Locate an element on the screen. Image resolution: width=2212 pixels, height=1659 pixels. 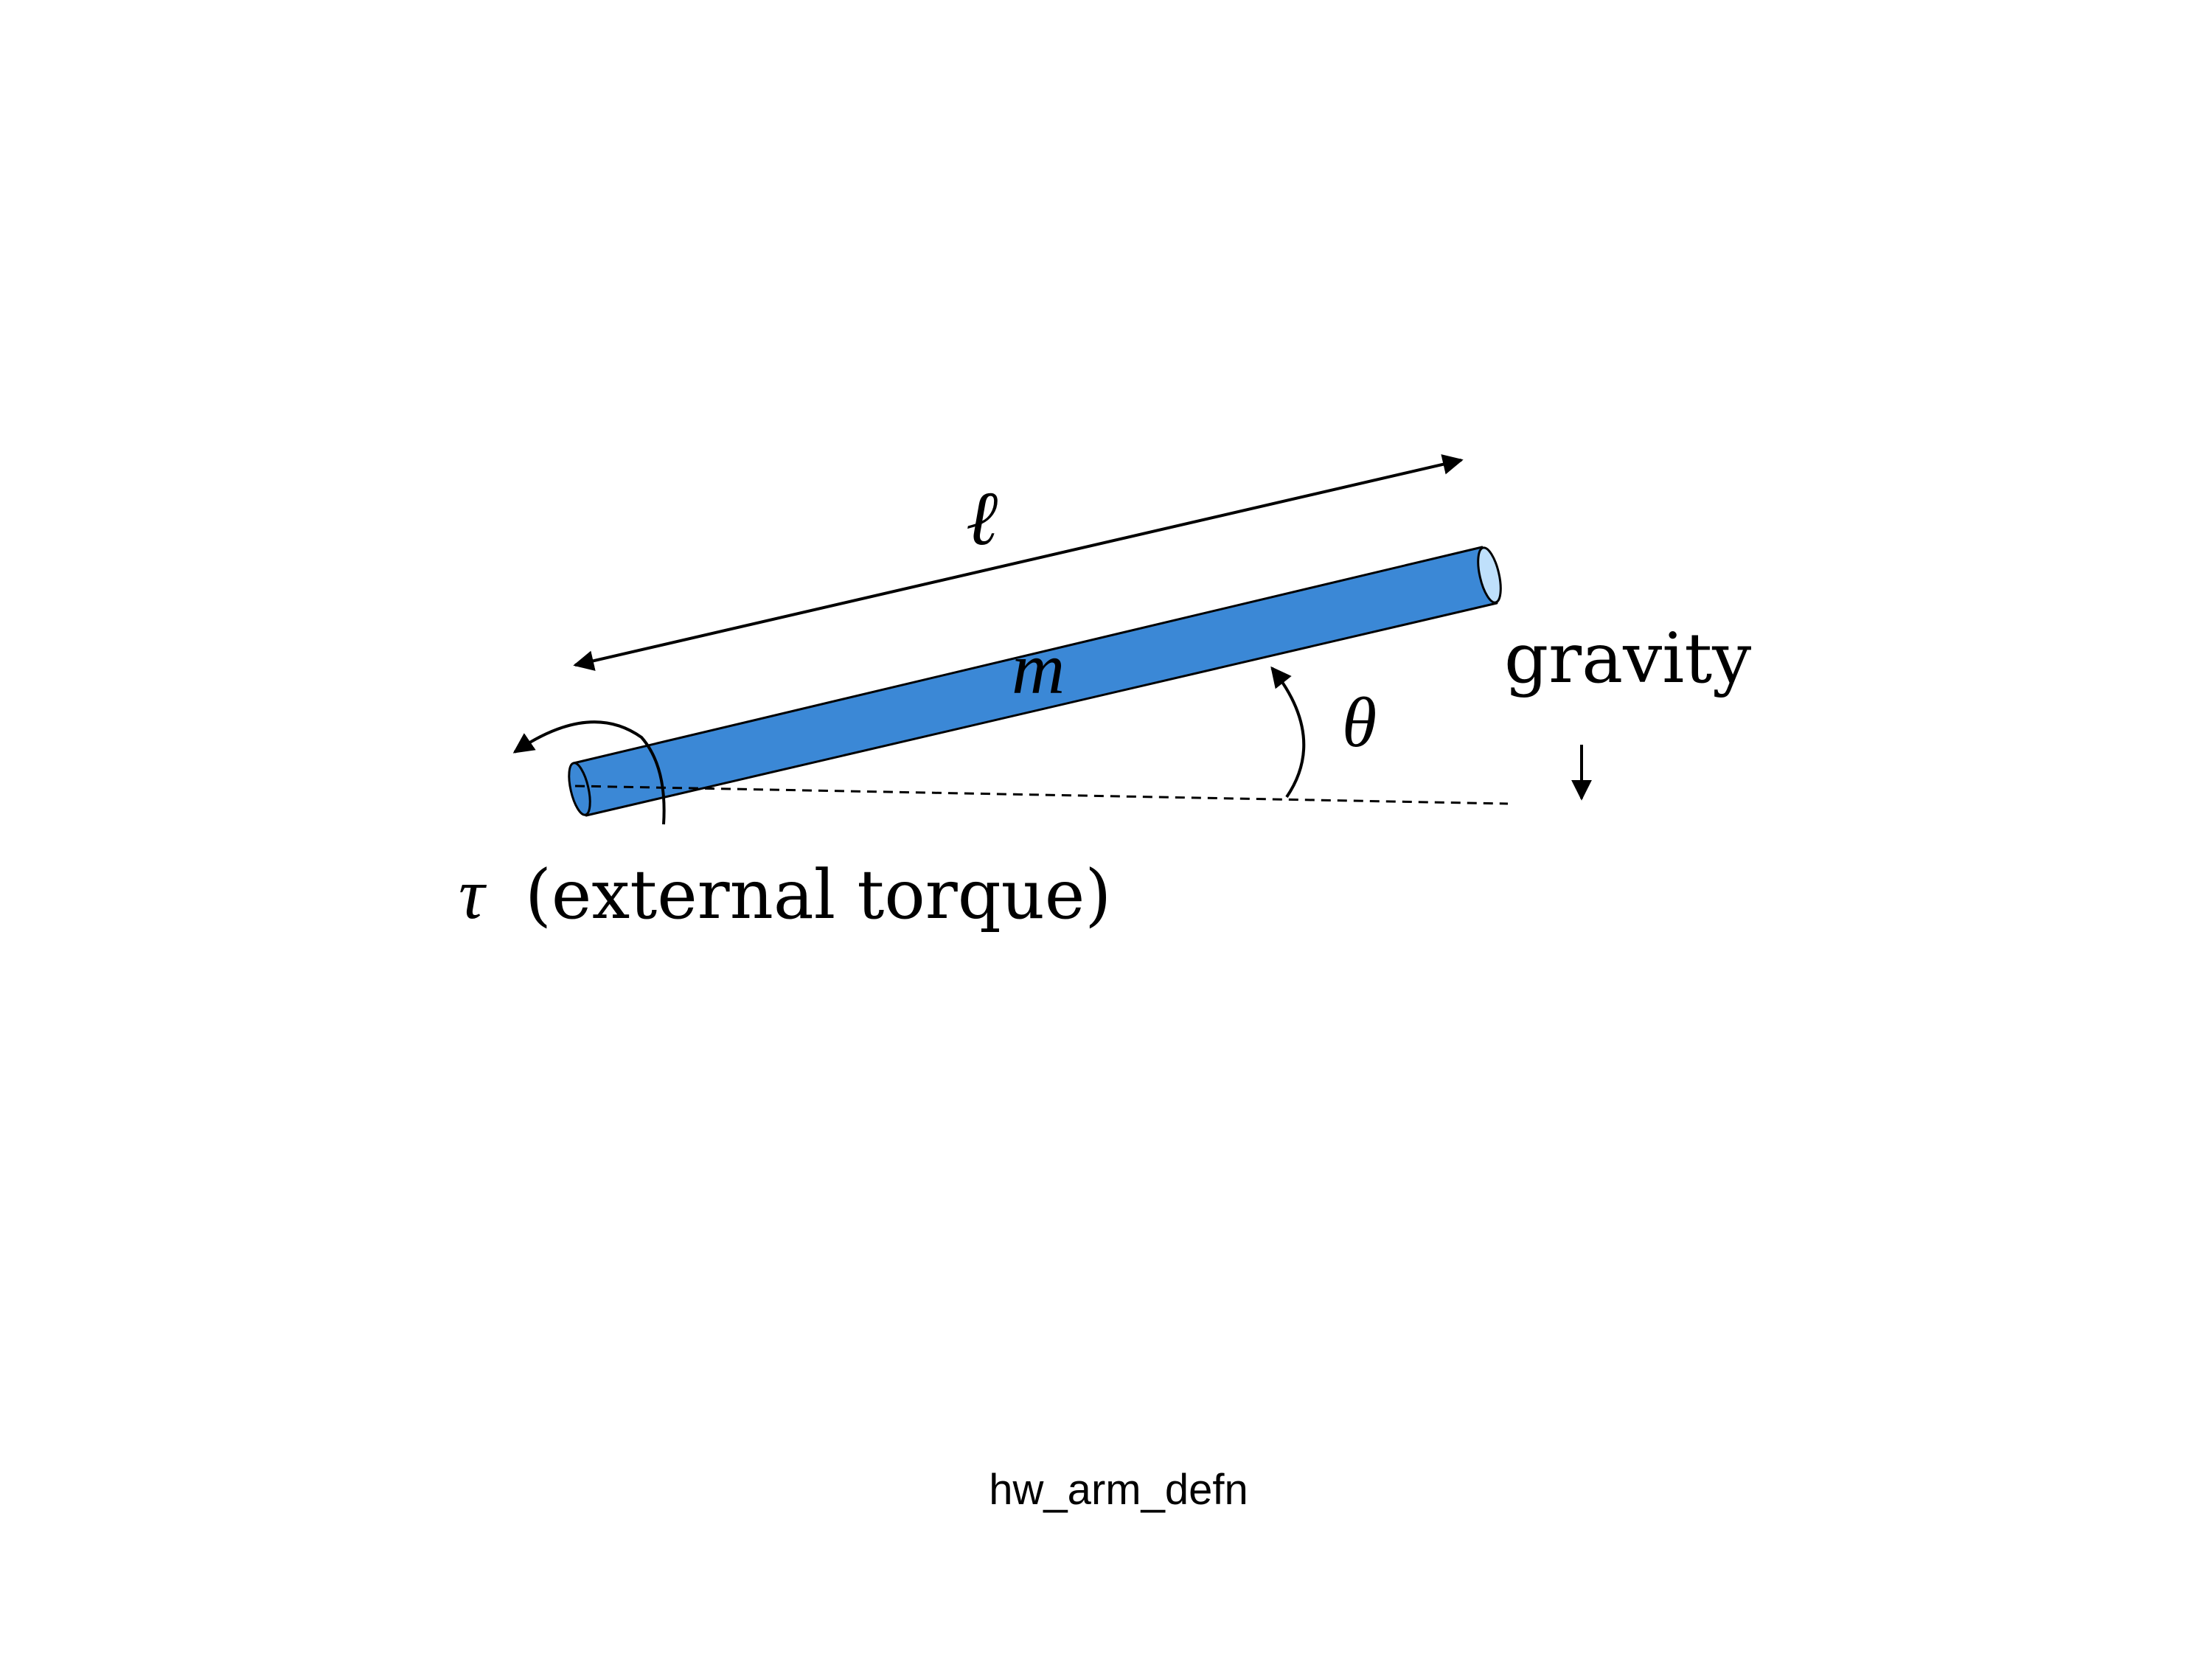
torque-label: (external torque) is located at coordinates (818, 894).